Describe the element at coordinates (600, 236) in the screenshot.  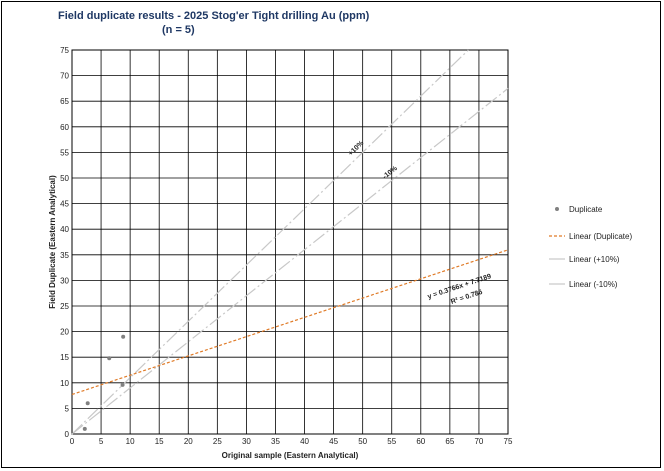
I see `legend-label: Linear (Duplicate)` at that location.